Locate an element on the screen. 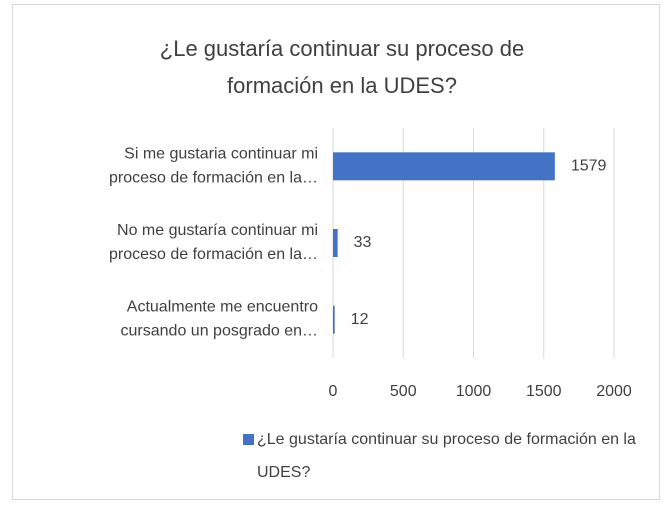 Image resolution: width=672 pixels, height=508 pixels. value-label: 12 is located at coordinates (360, 319).